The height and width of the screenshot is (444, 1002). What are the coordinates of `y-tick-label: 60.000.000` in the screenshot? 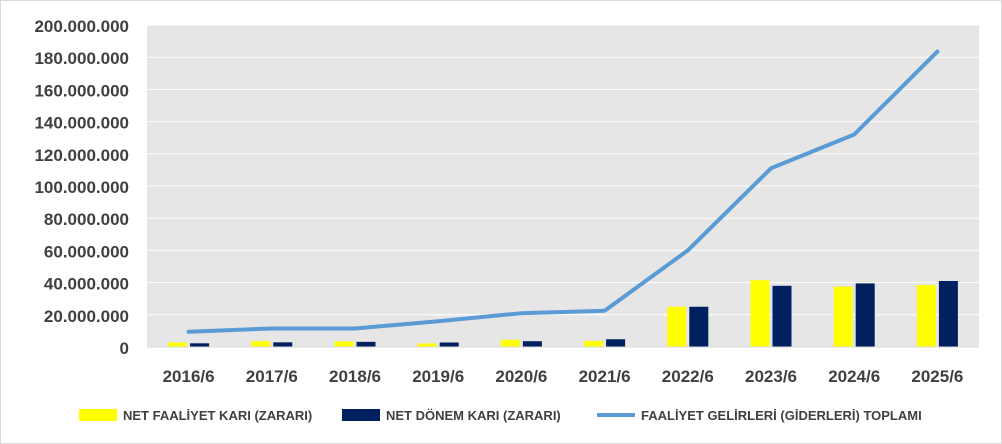 It's located at (86, 251).